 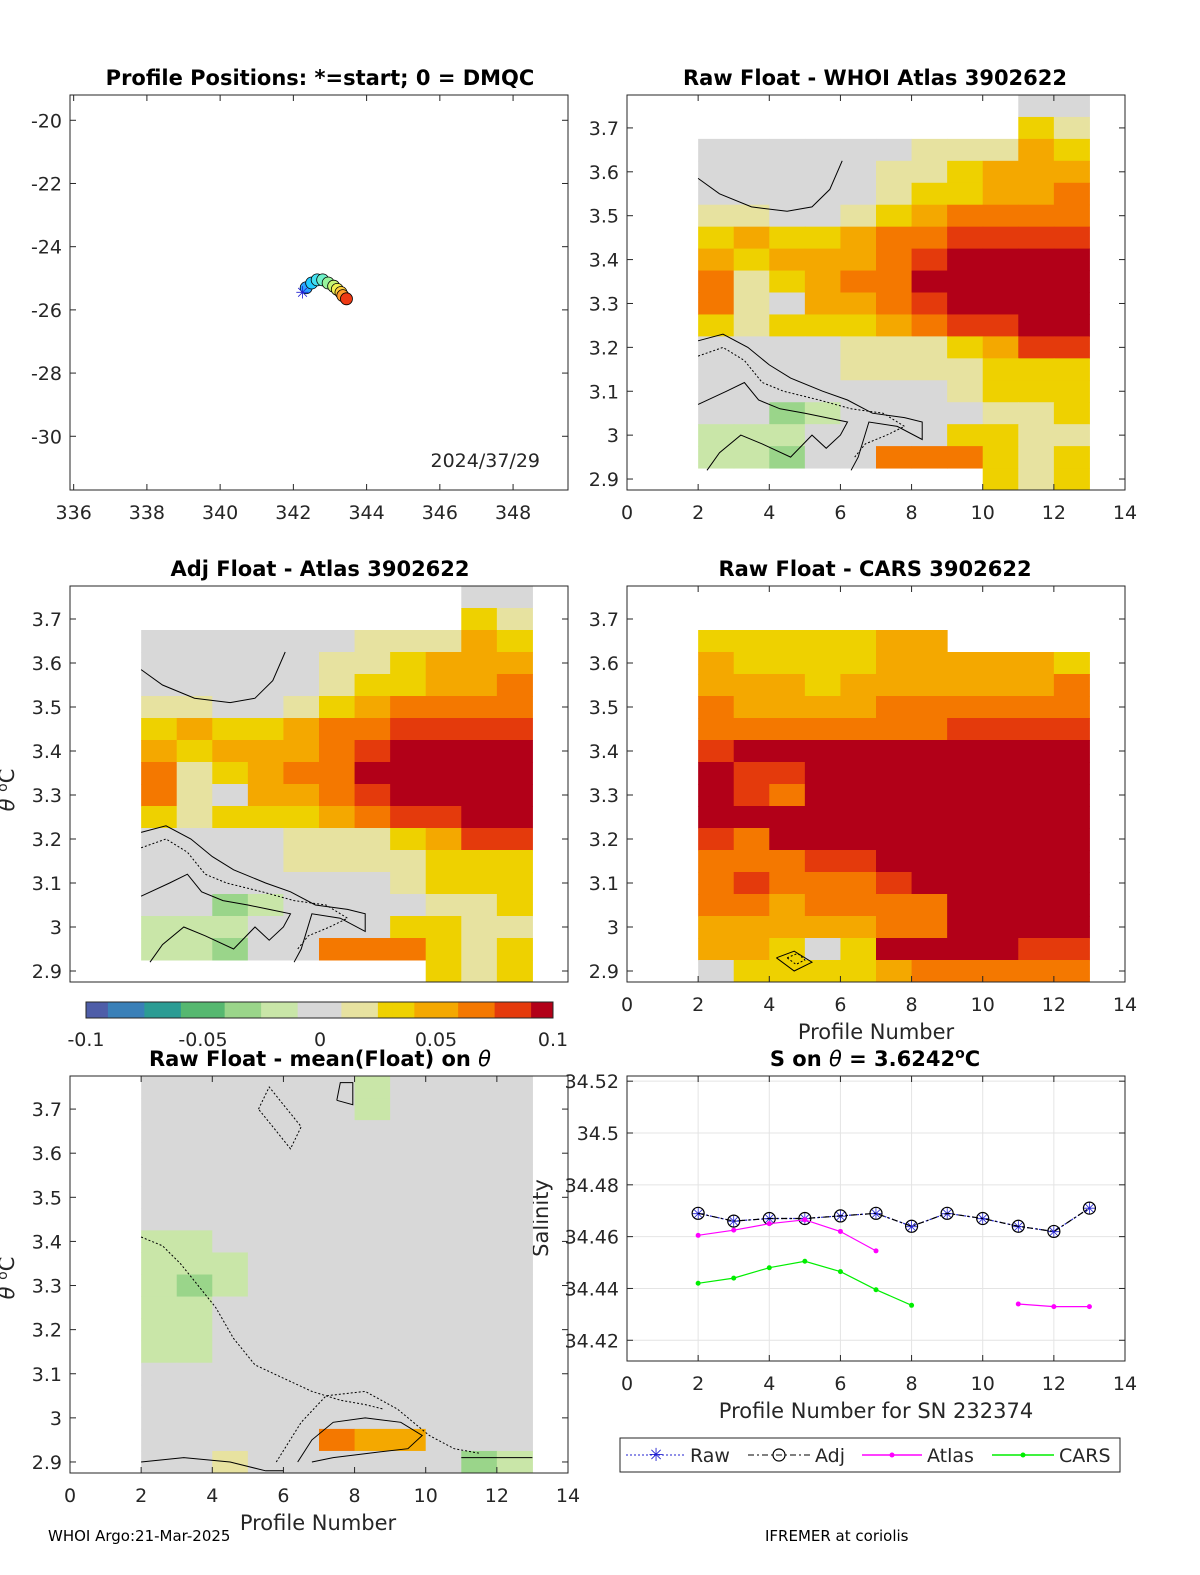 What do you see at coordinates (769, 1384) in the screenshot?
I see `sal-xtick-label: 4` at bounding box center [769, 1384].